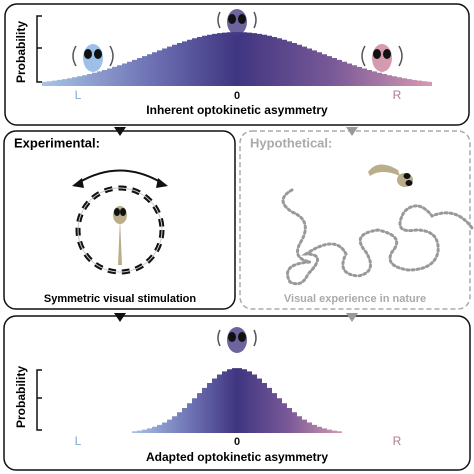 This screenshot has width=474, height=474. I want to click on caption: Visual experience in nature, so click(355, 299).